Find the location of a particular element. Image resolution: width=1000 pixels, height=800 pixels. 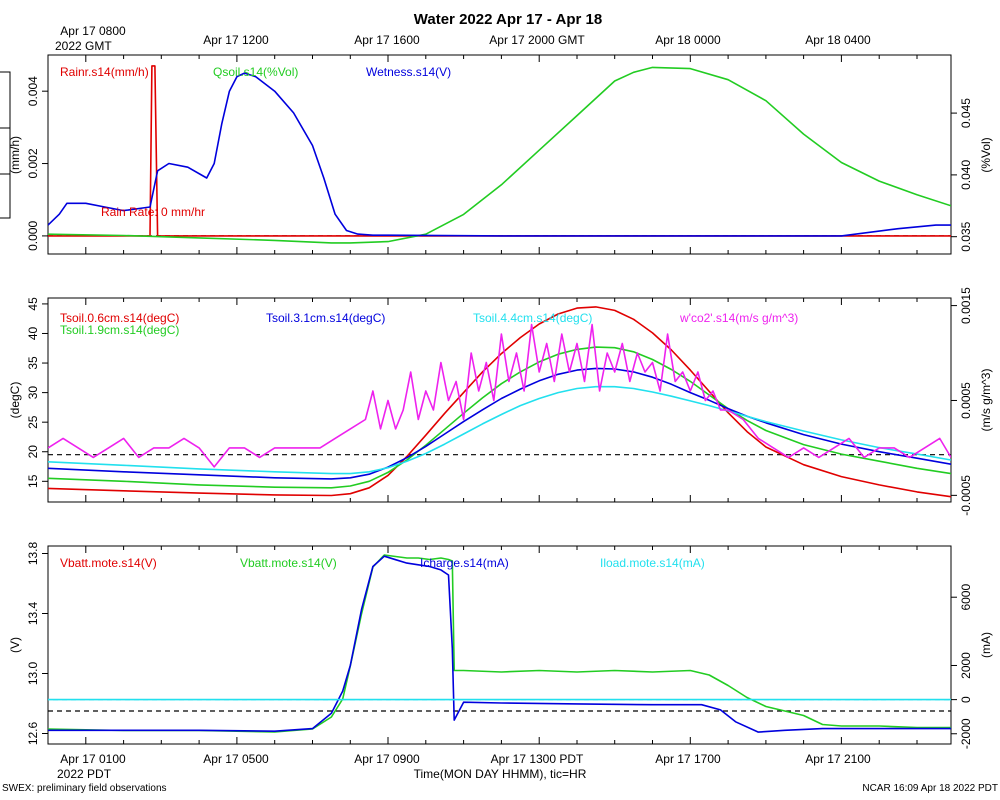

y-tick-label-left: 13.8 is located at coordinates (33, 553).